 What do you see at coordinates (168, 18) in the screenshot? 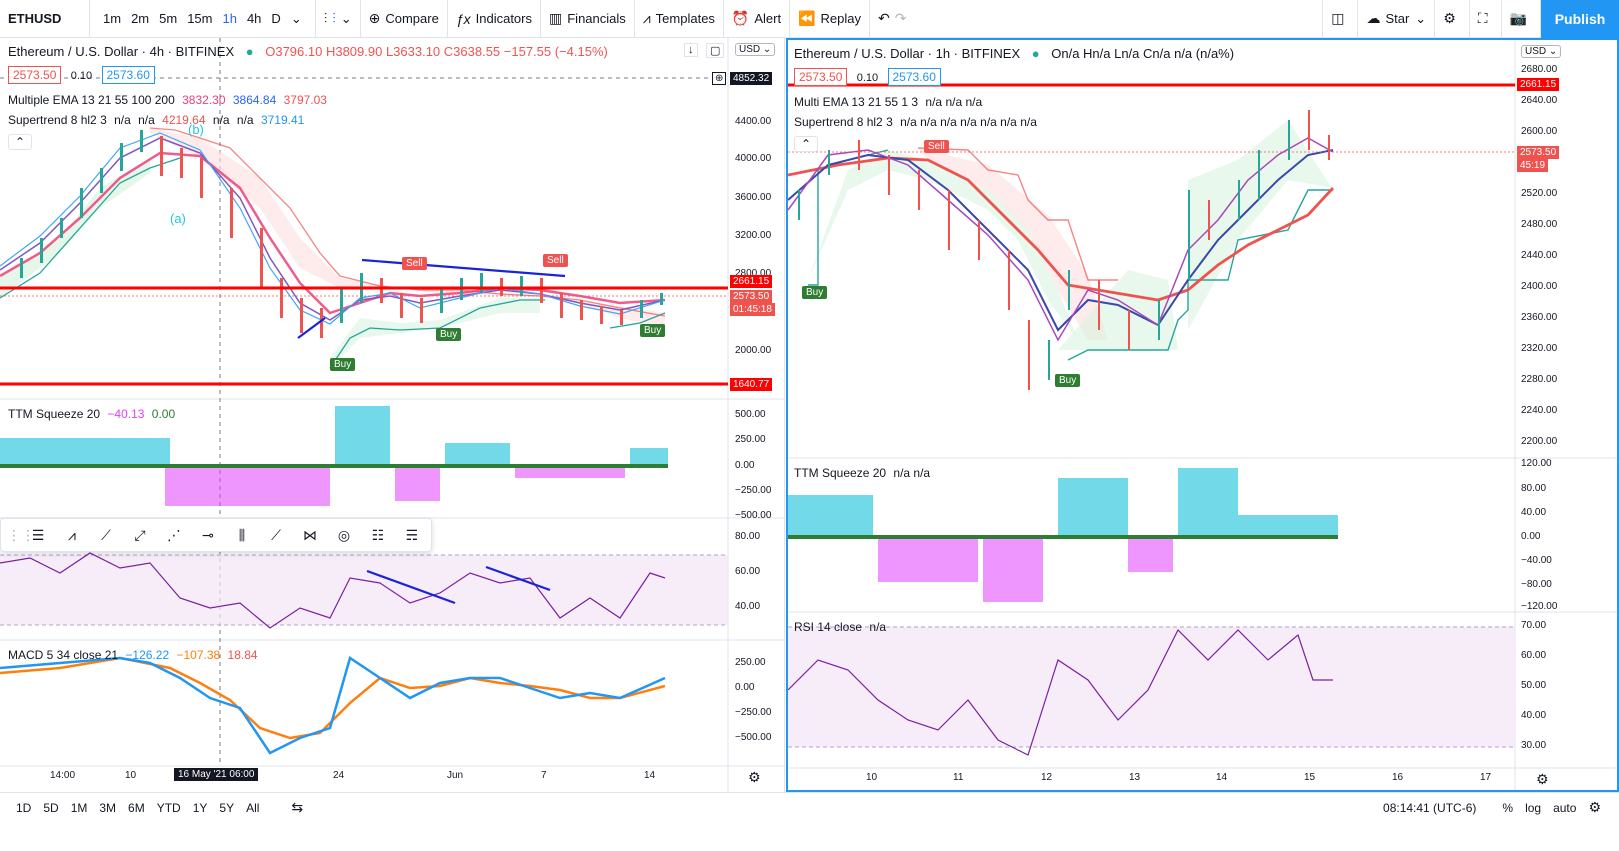
I see `tf-5m: 5m` at bounding box center [168, 18].